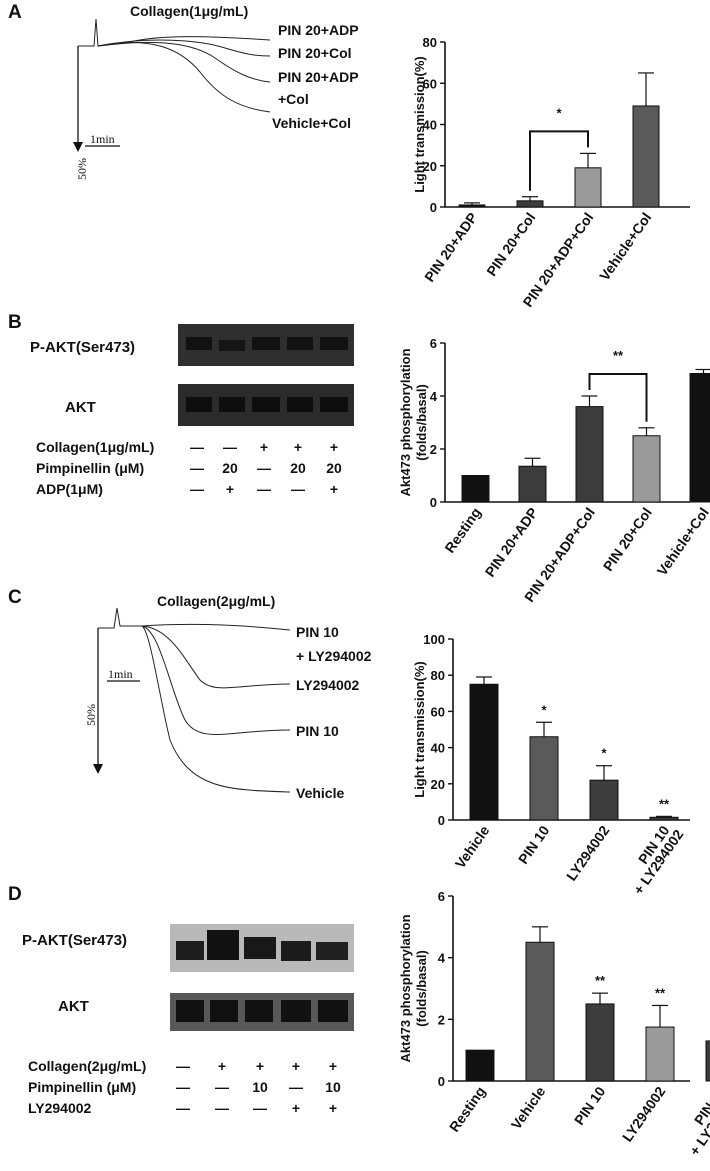 This screenshot has height=1171, width=710. What do you see at coordinates (298, 468) in the screenshot?
I see `treatment-mark-b-1-3: 20` at bounding box center [298, 468].